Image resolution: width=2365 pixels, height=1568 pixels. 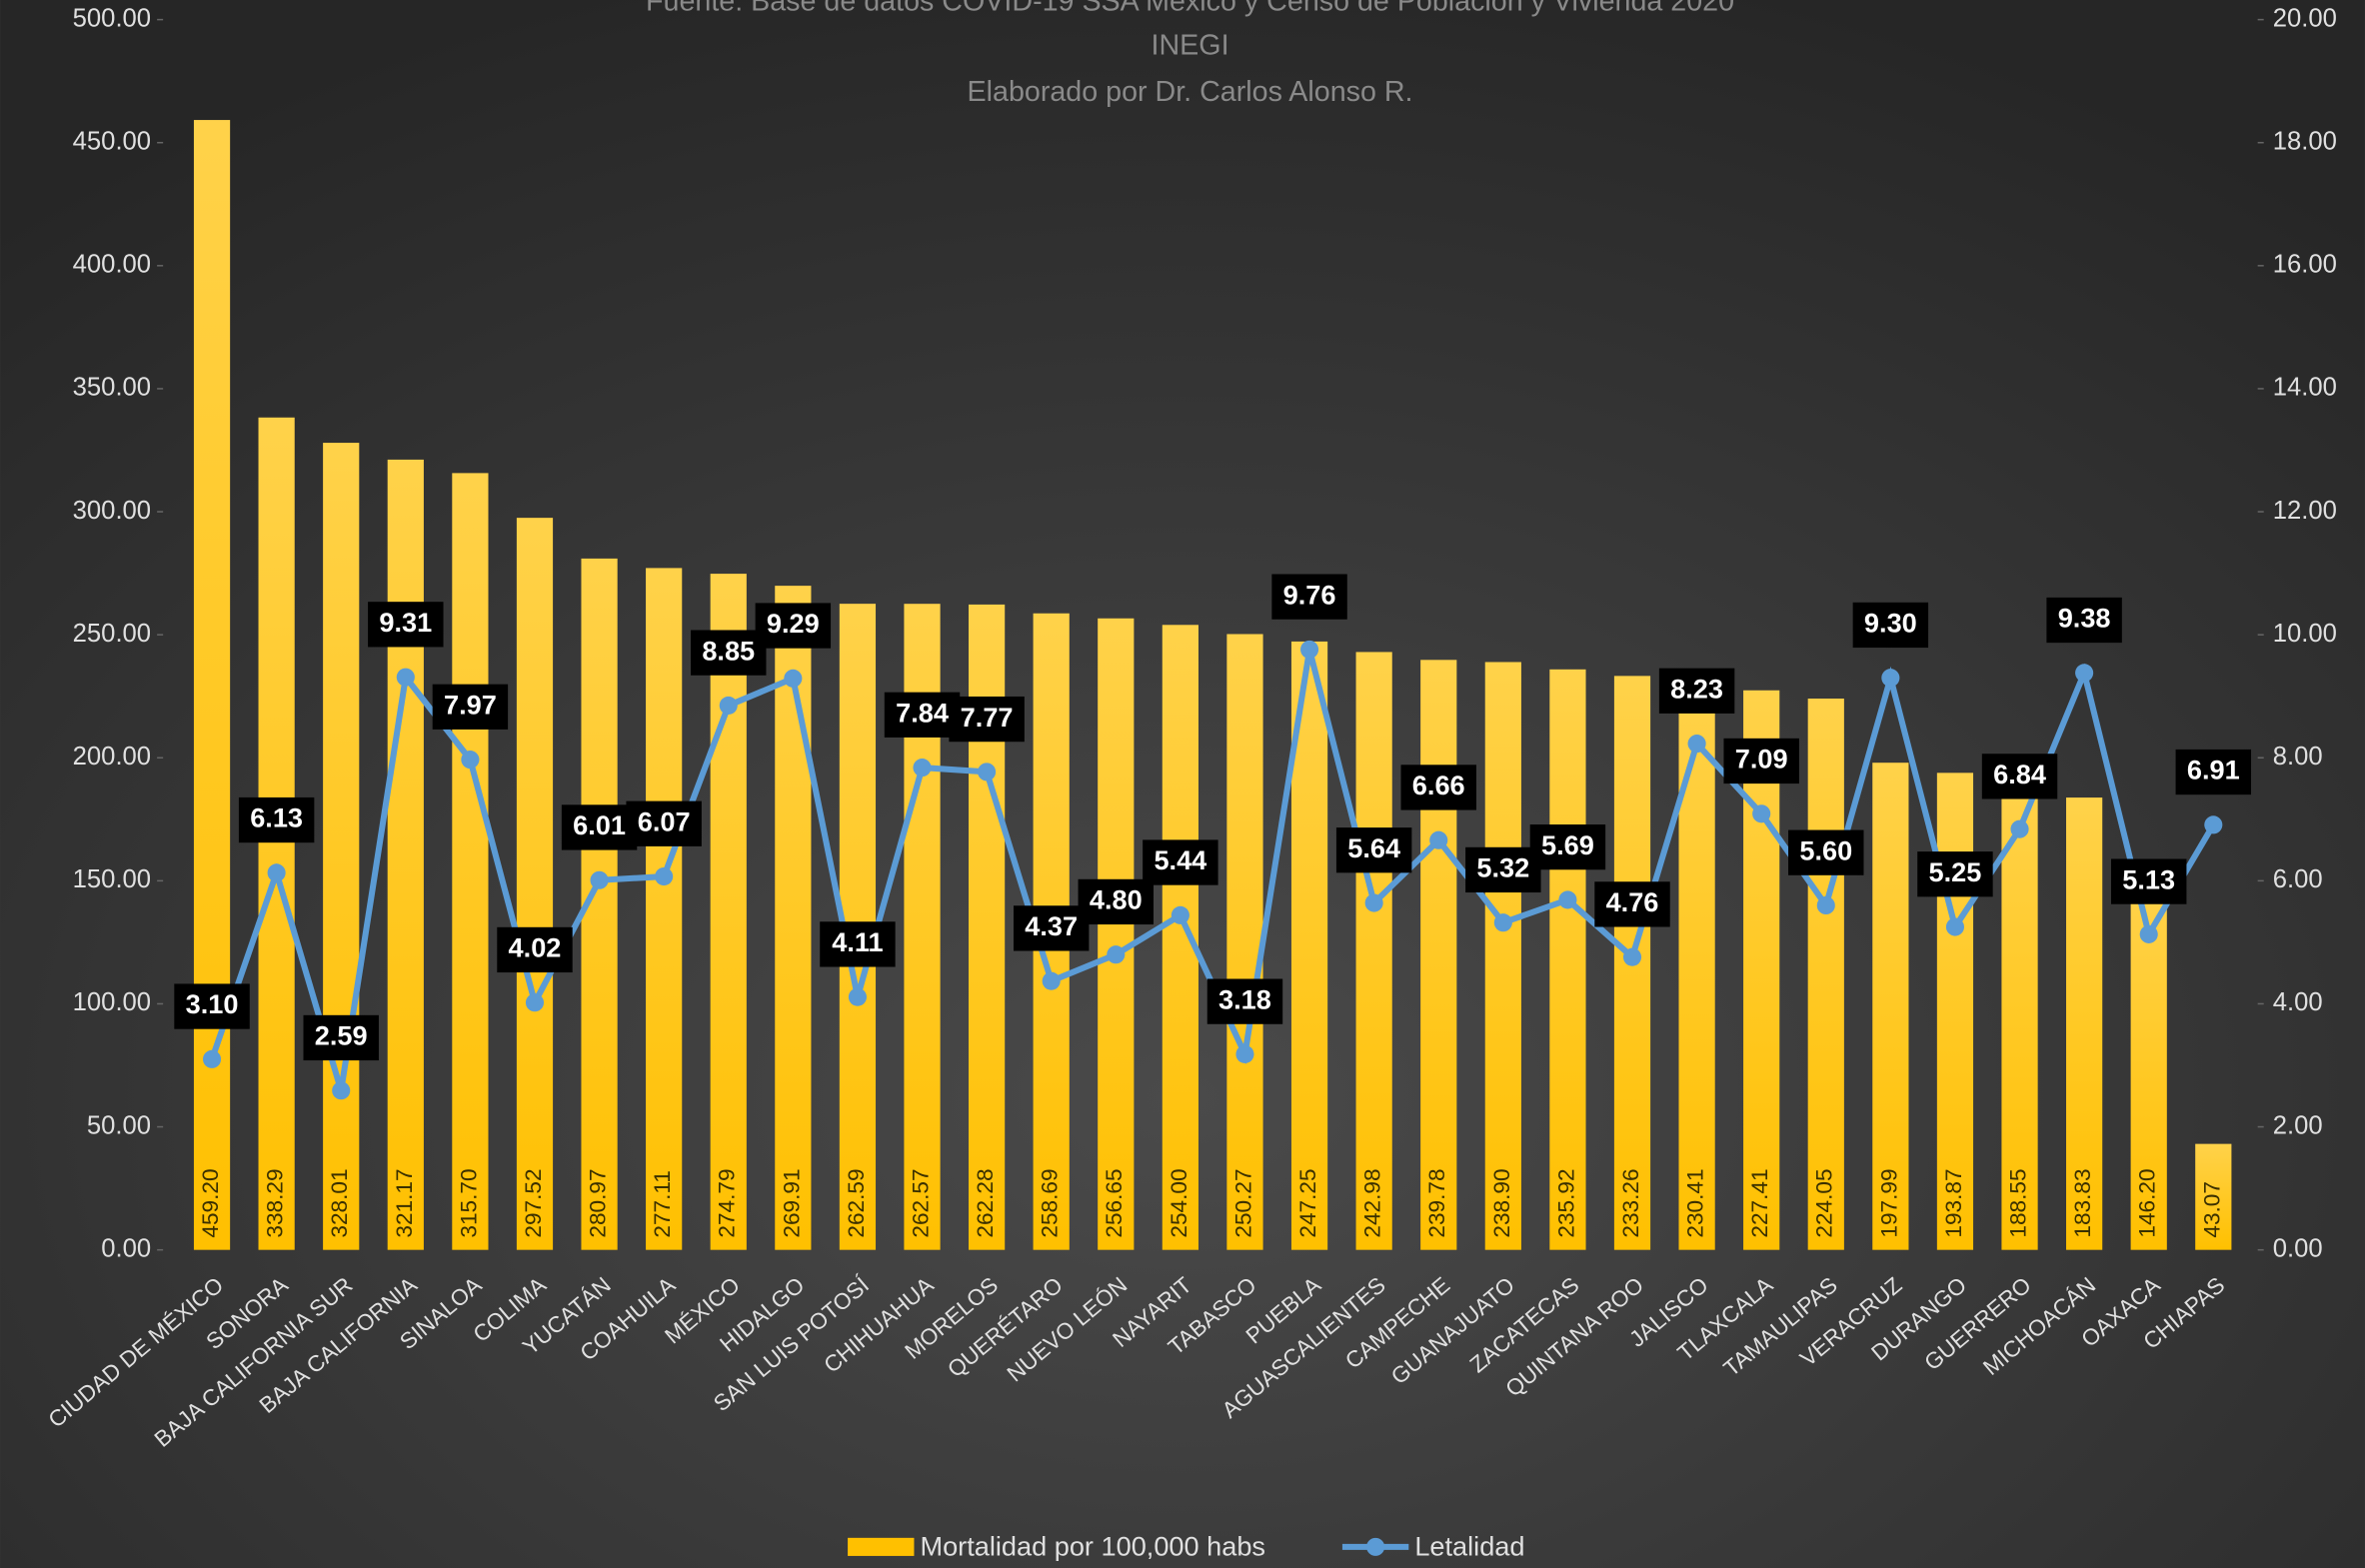 I want to click on bar-value-label: 188.55, so click(x=2018, y=1202).